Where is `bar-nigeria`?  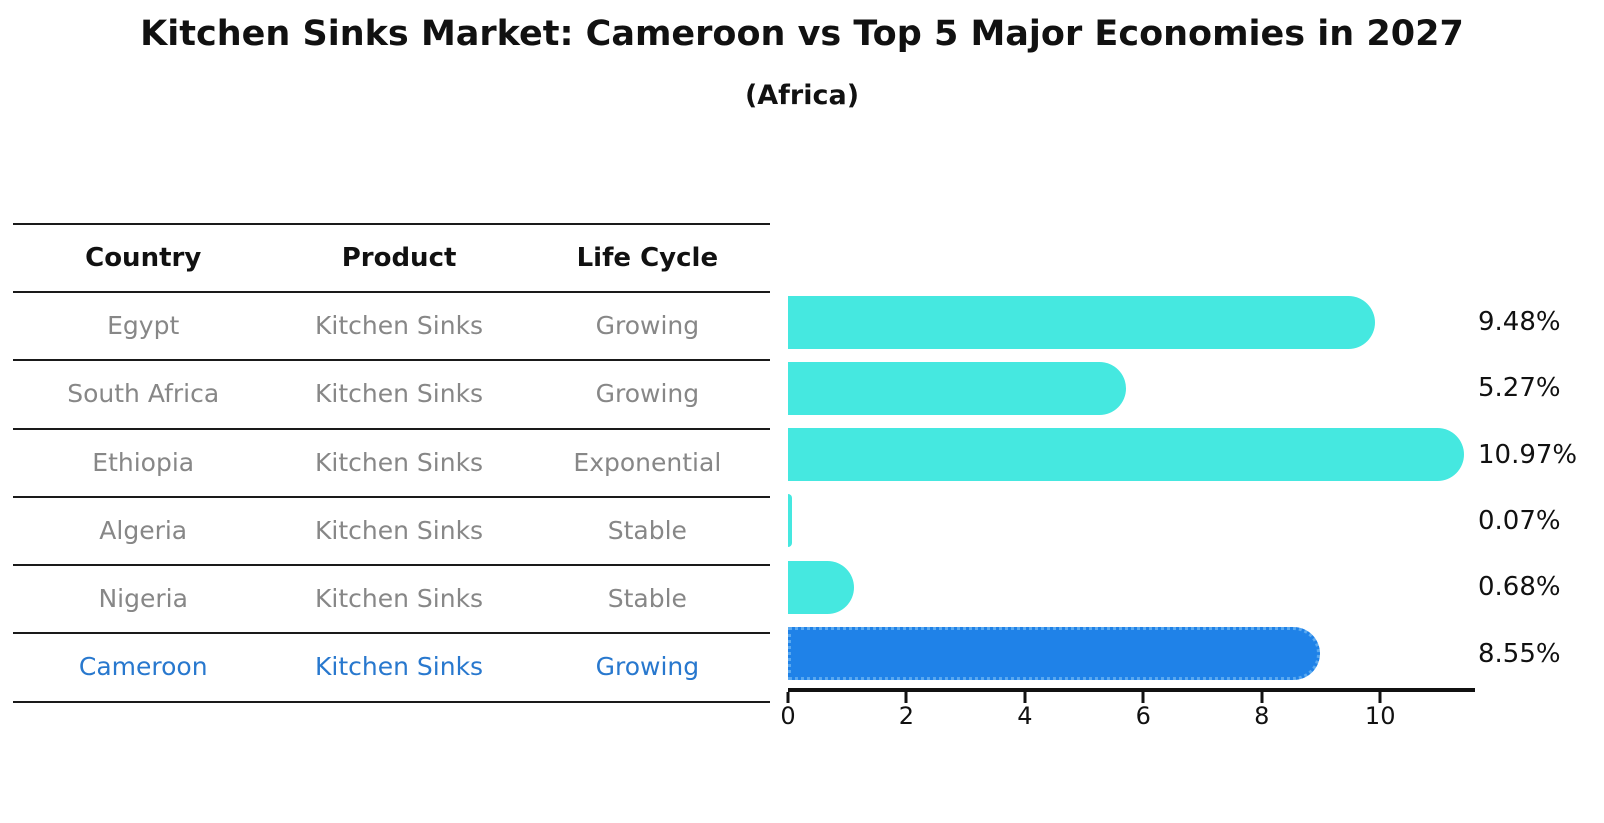 bar-nigeria is located at coordinates (821, 587).